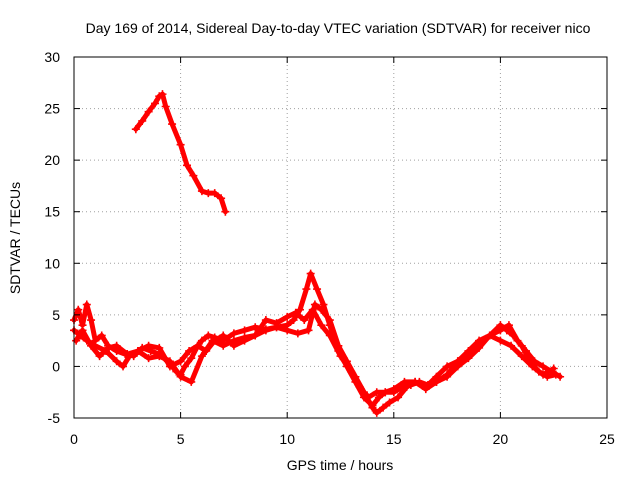 The width and height of the screenshot is (640, 480). Describe the element at coordinates (52, 109) in the screenshot. I see `y-tick-label: 25` at that location.